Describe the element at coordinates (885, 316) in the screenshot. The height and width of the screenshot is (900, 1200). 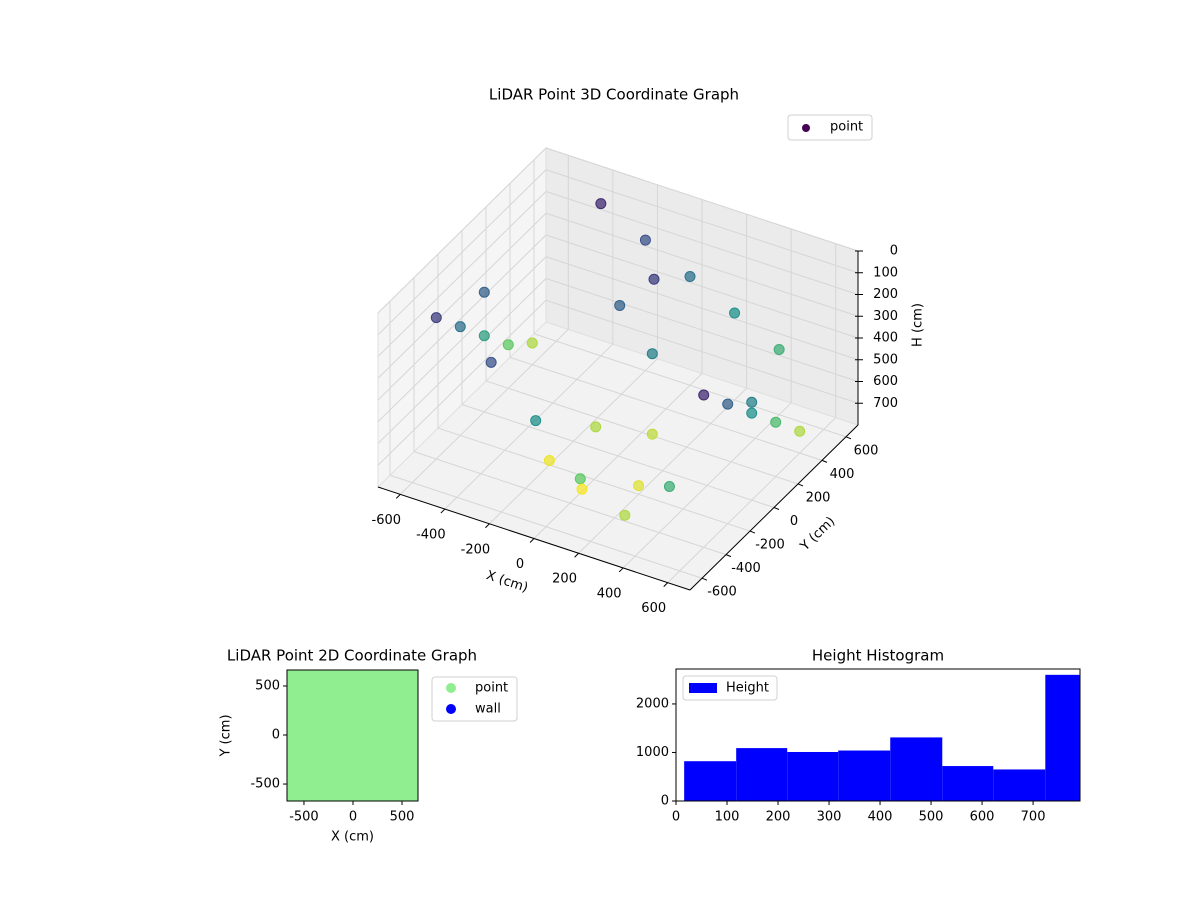
I see `z-tick-label: 300` at that location.